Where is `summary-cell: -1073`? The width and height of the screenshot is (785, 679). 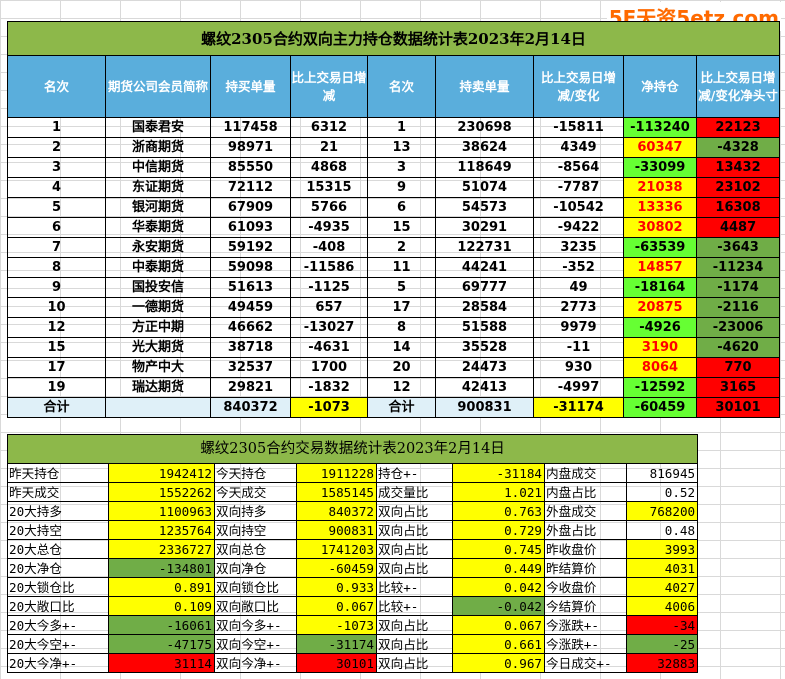 summary-cell: -1073 is located at coordinates (329, 407).